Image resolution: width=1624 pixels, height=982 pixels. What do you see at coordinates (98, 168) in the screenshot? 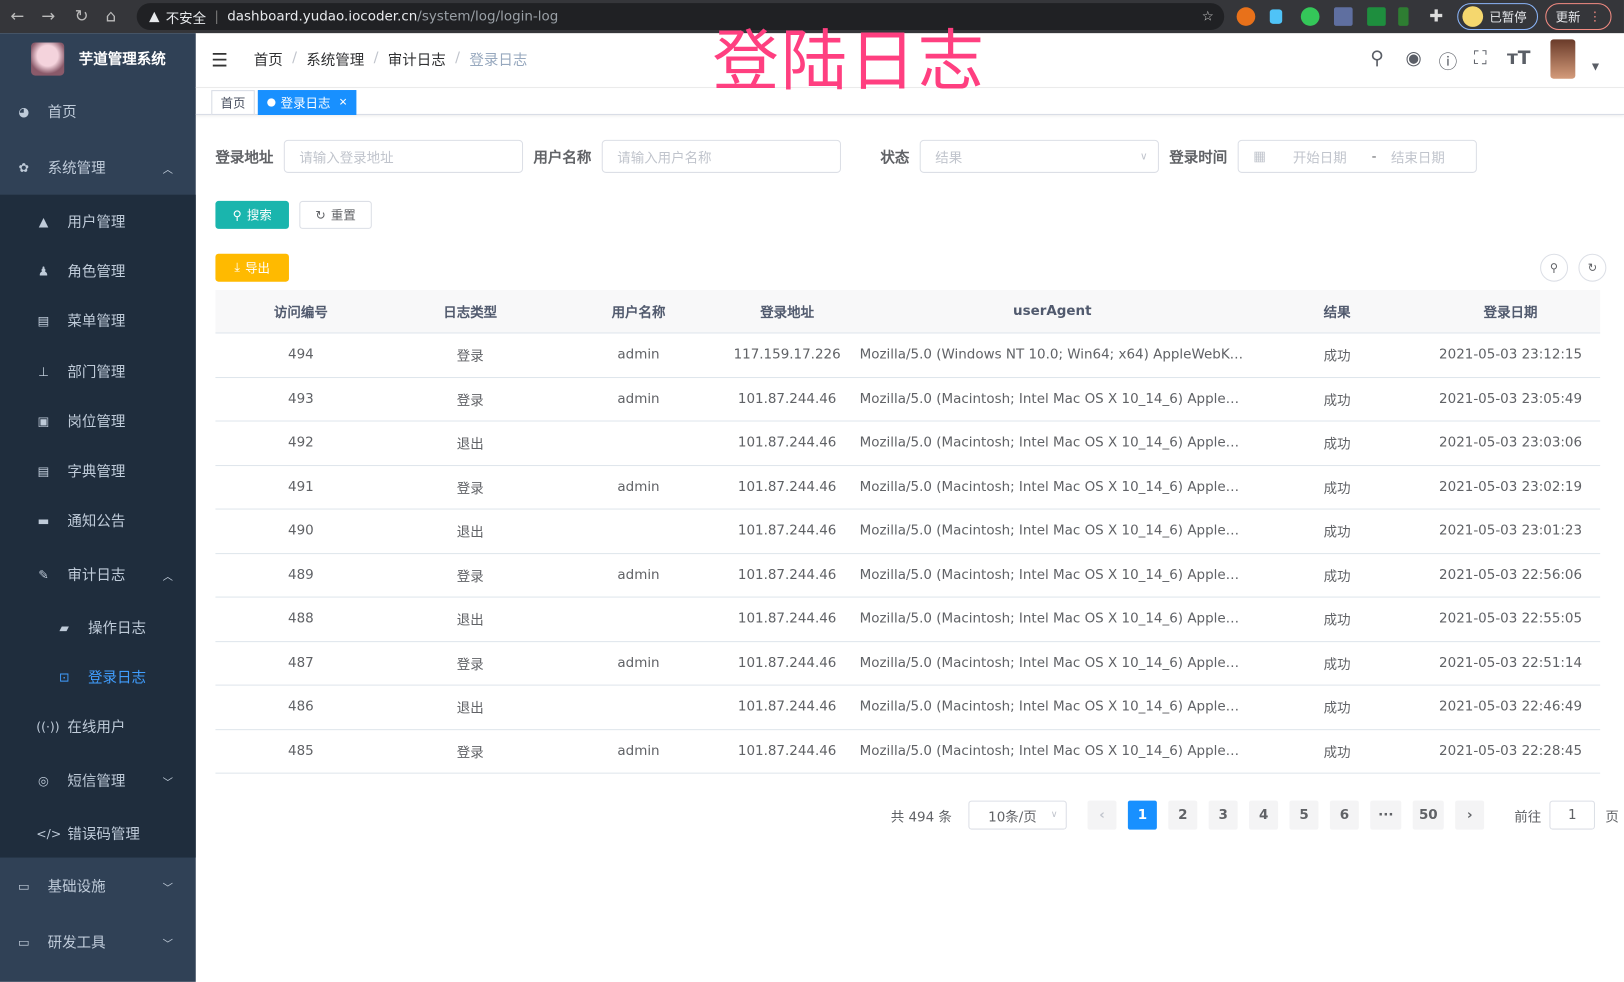
I see `sidebar-item: ✿ 系统管理 ︿` at bounding box center [98, 168].